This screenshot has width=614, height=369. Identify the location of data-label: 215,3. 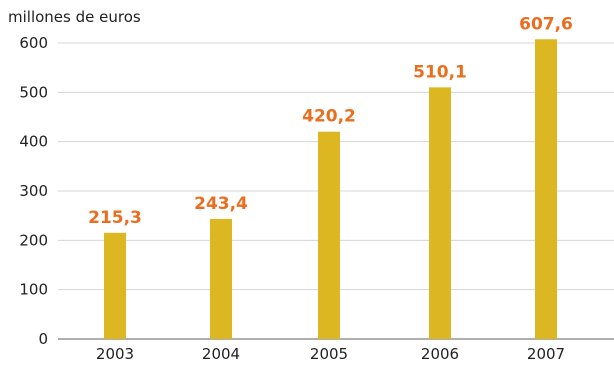
(115, 218).